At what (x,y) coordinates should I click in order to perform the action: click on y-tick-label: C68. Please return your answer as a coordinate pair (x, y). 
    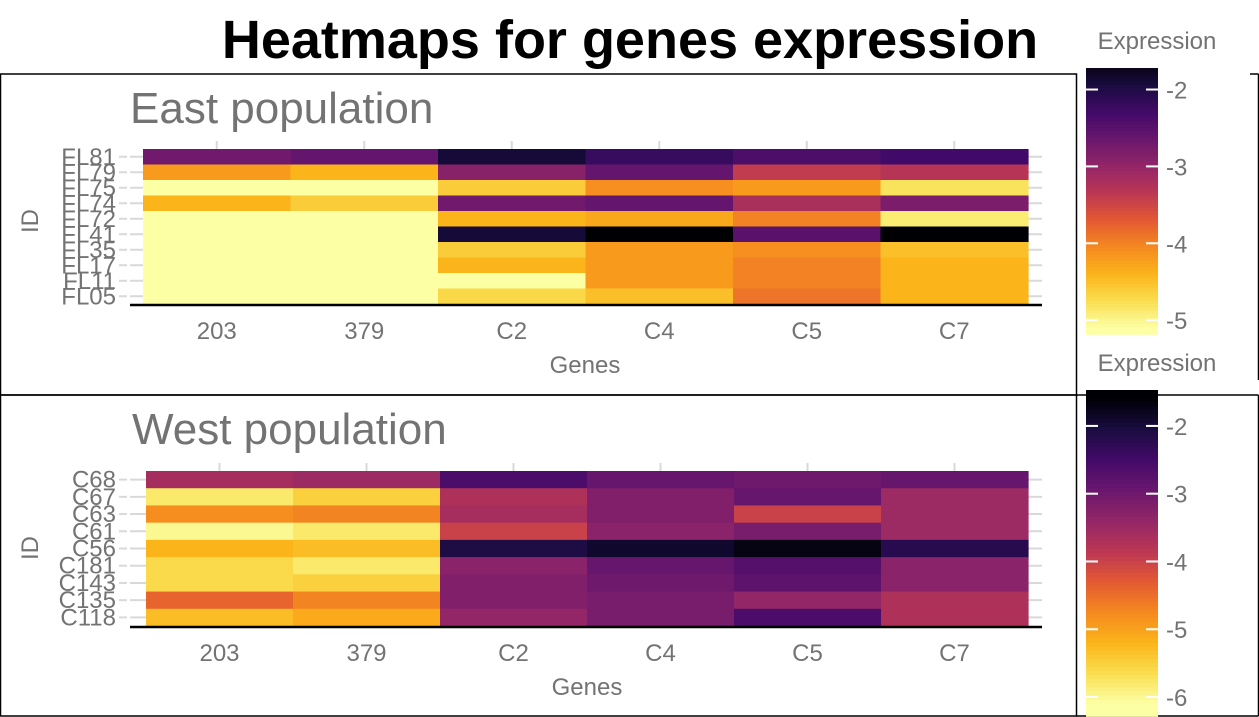
    Looking at the image, I should click on (94, 480).